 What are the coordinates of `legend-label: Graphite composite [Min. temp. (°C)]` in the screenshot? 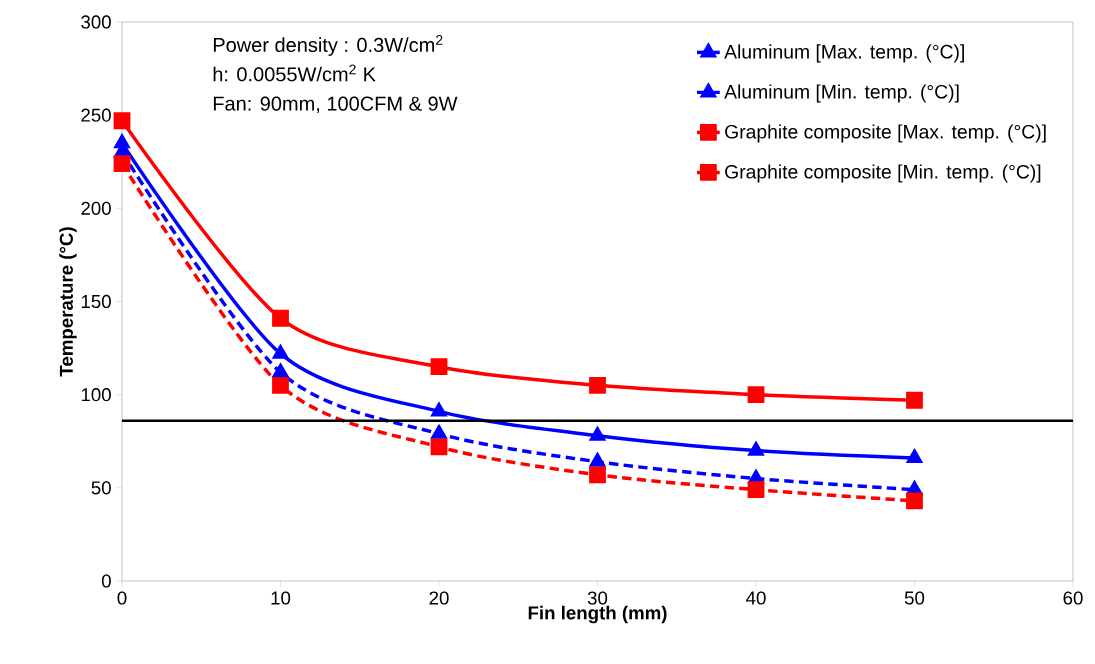 It's located at (883, 173).